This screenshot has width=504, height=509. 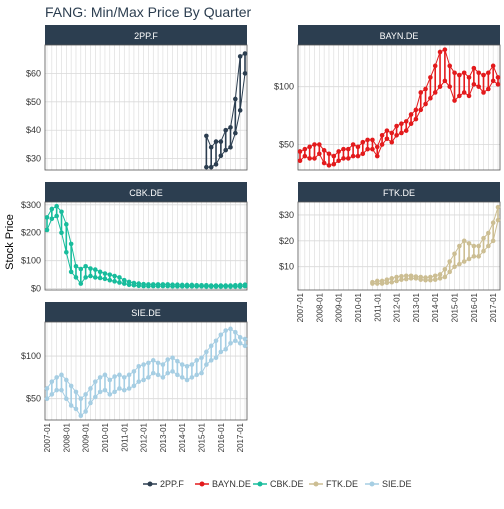 What do you see at coordinates (33, 130) in the screenshot?
I see `y-tick-label: $40` at bounding box center [33, 130].